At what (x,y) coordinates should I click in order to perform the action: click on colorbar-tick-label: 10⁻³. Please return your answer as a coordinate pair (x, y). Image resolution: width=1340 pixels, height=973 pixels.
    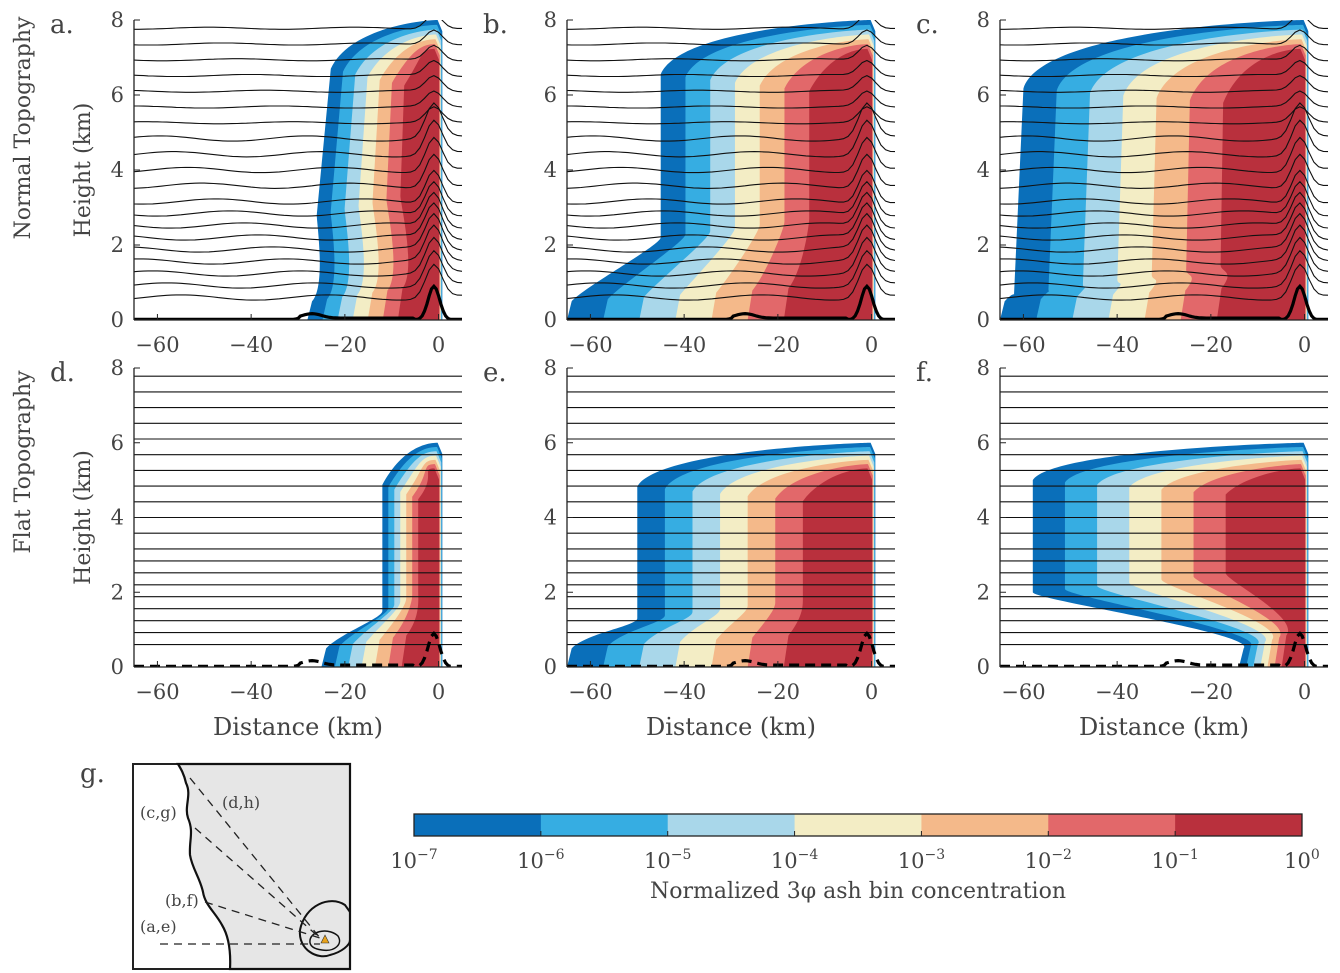
    Looking at the image, I should click on (921, 860).